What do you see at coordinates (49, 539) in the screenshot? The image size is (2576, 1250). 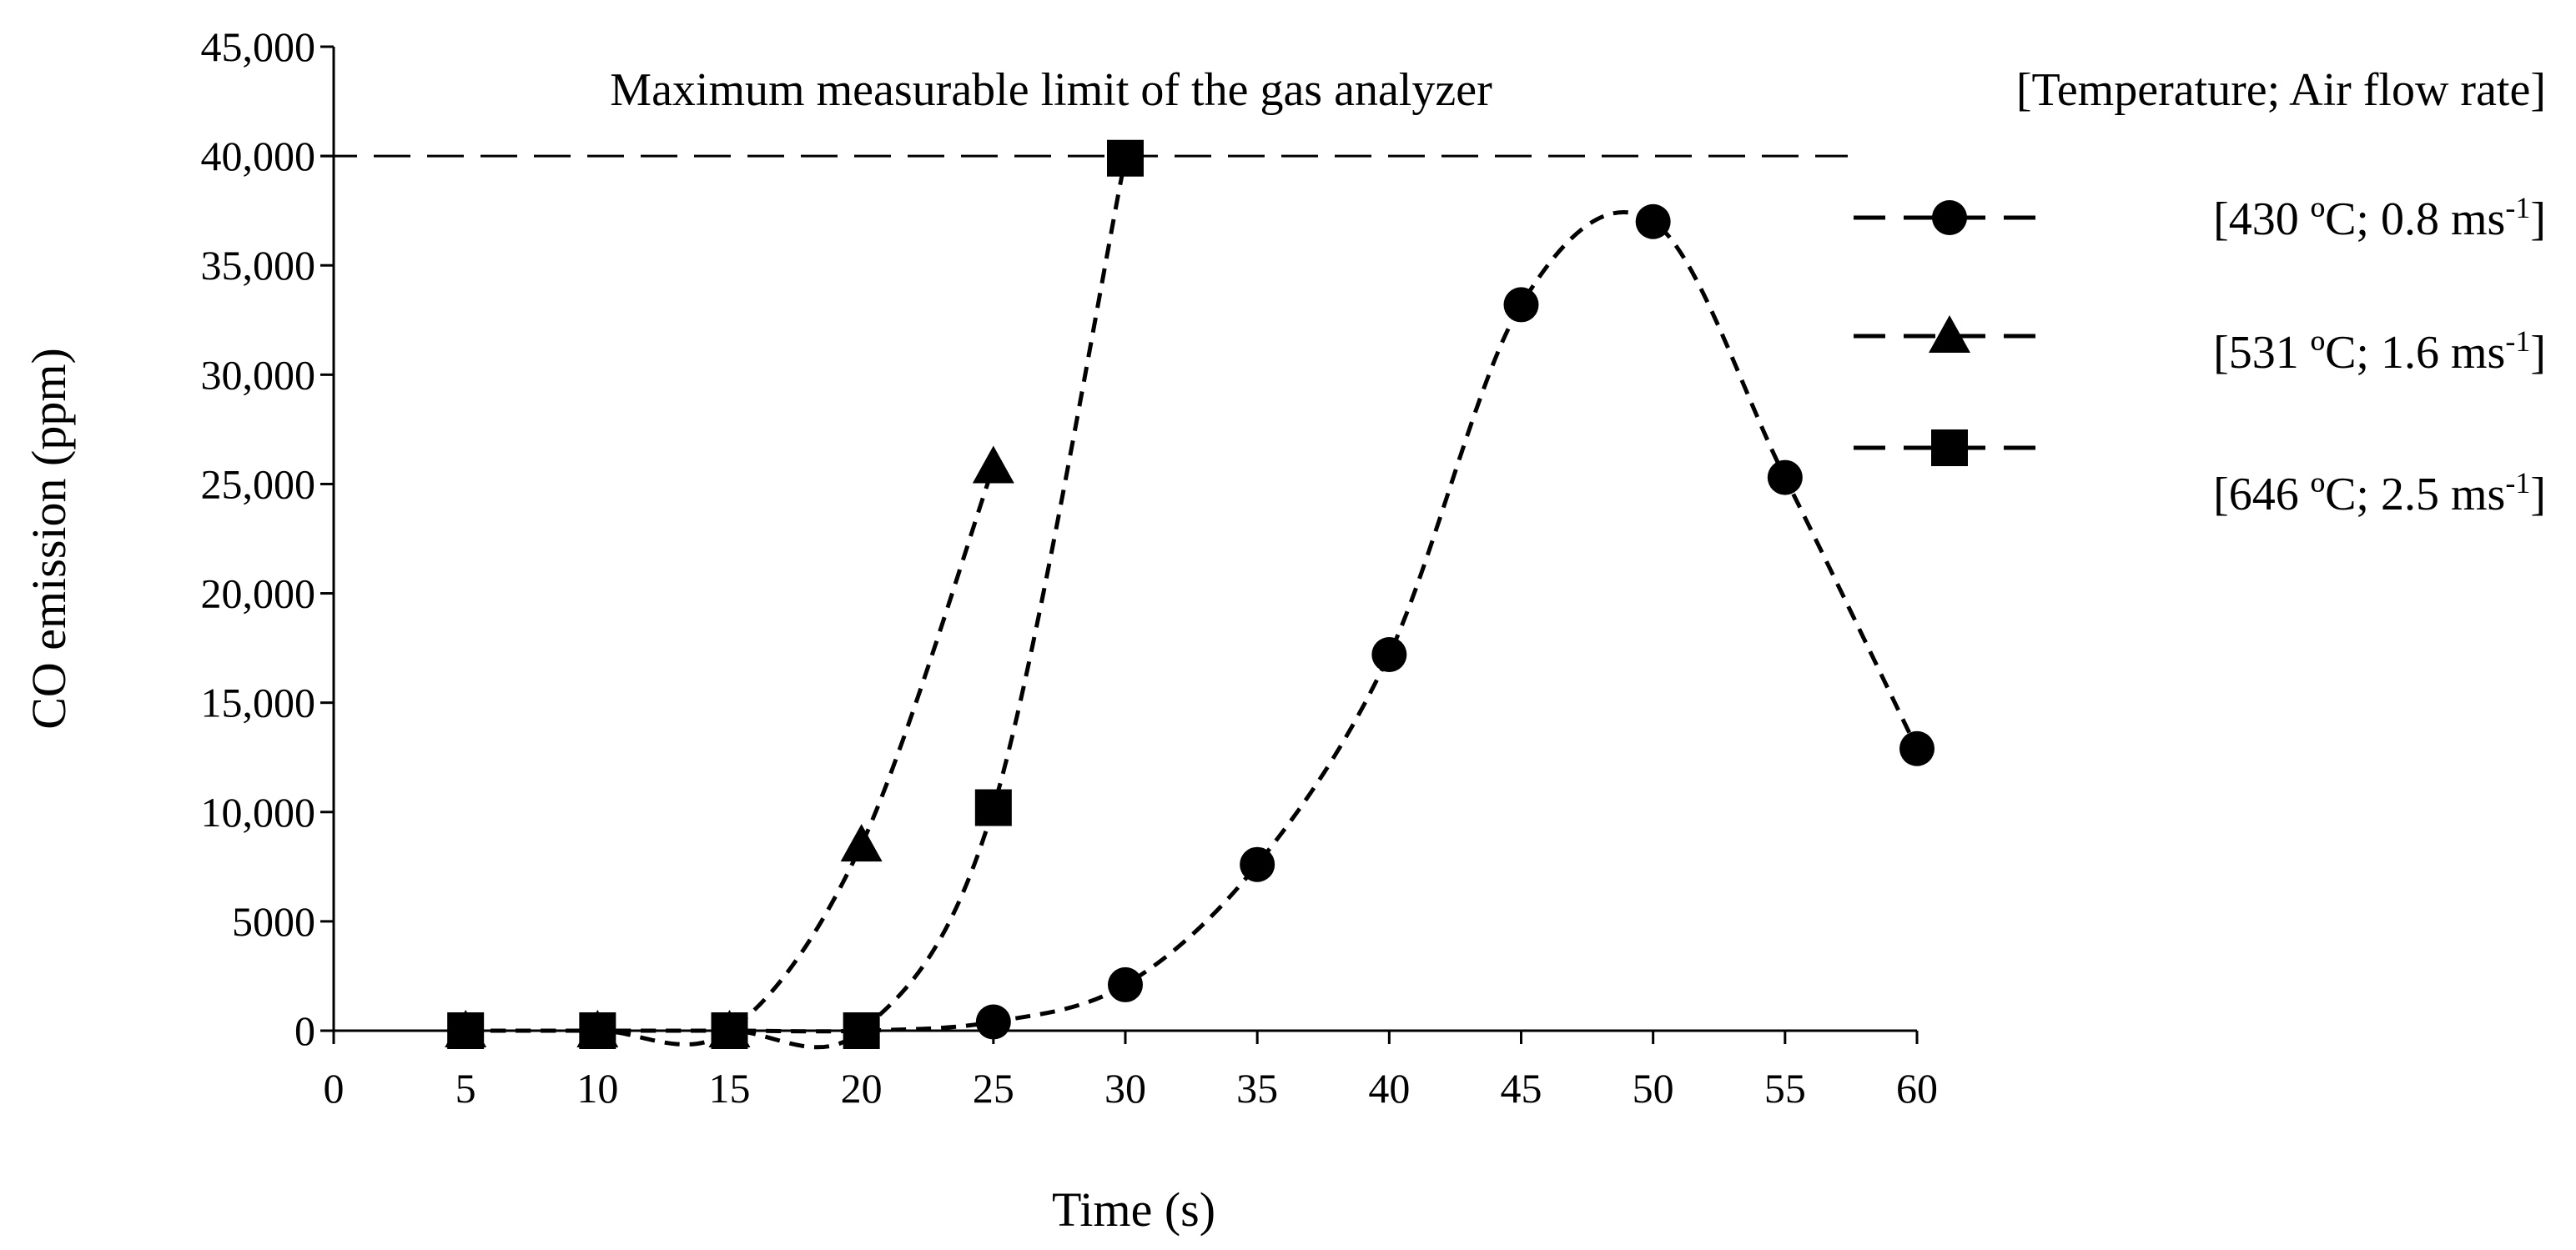 I see `y-axis-title: CO emission (ppm)` at bounding box center [49, 539].